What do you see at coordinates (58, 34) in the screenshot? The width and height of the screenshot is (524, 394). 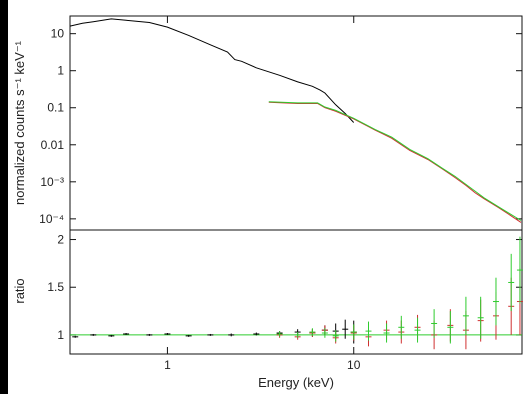 I see `spectrum-y-tick-label-0: 10` at bounding box center [58, 34].